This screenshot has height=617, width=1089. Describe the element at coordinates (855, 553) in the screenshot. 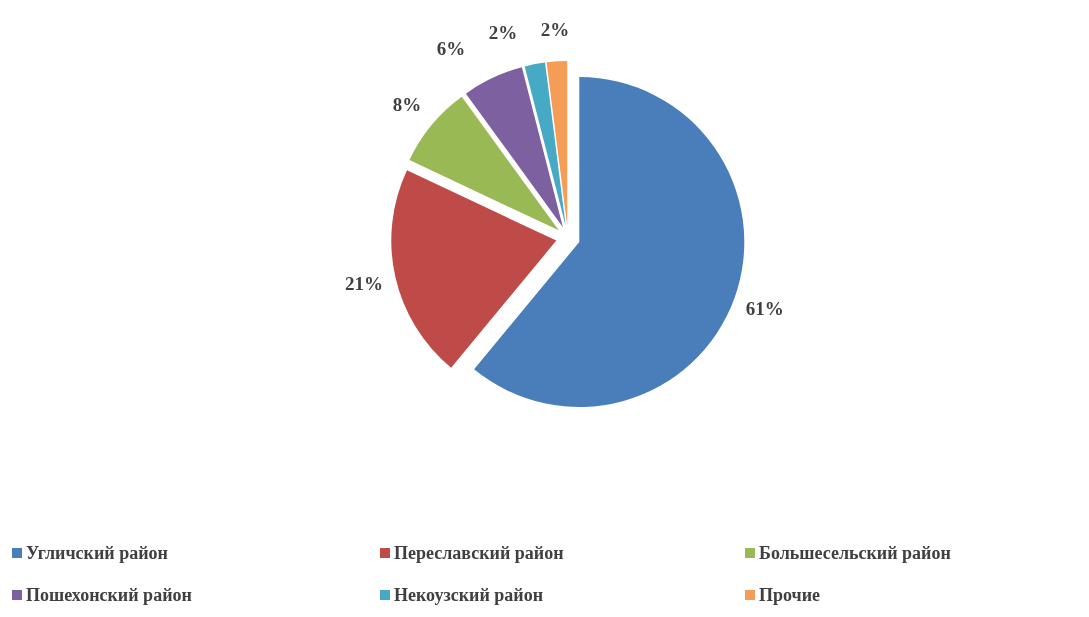

I see `legend-label: Большесельский район` at that location.